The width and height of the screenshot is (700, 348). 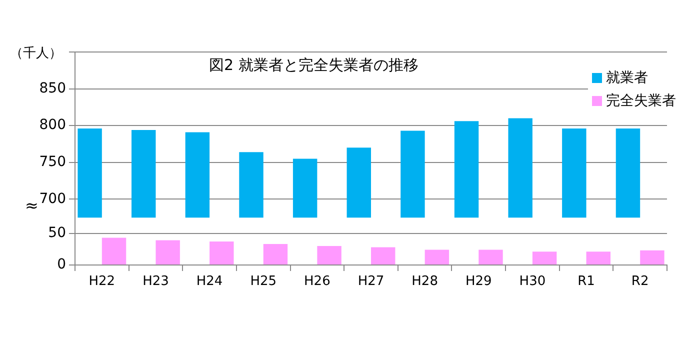 What do you see at coordinates (627, 78) in the screenshot?
I see `legend-label: 就業者` at bounding box center [627, 78].